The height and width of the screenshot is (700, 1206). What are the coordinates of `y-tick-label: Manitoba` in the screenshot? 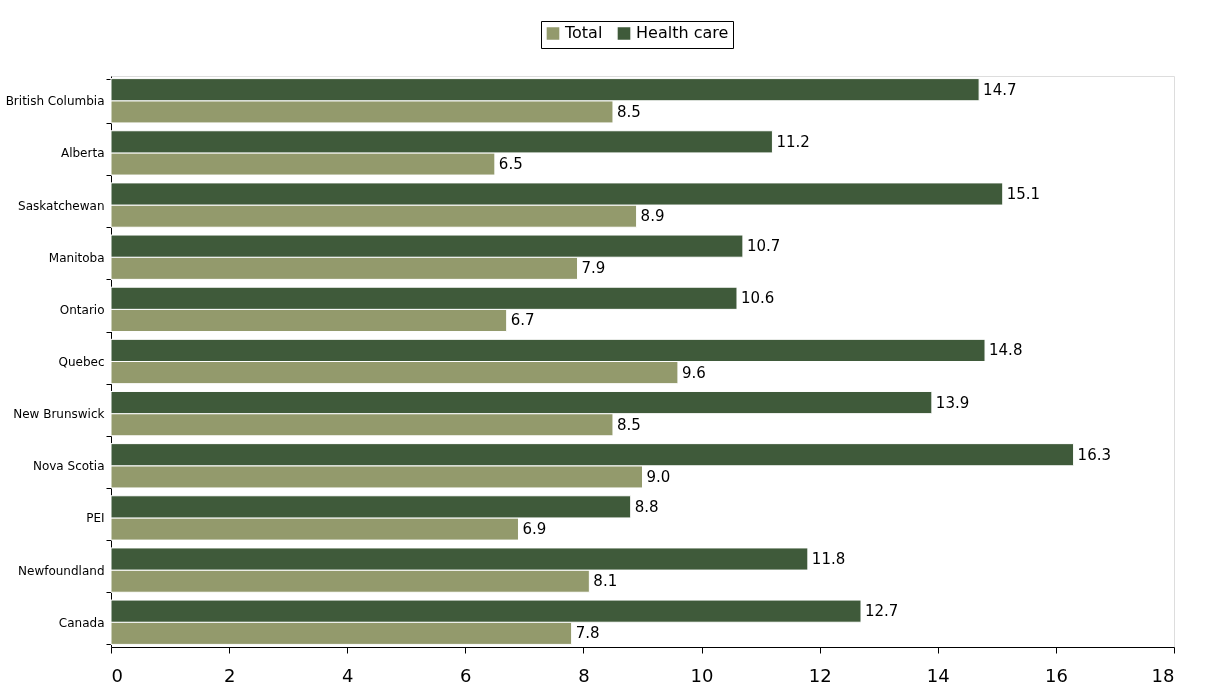 It's located at (76, 257).